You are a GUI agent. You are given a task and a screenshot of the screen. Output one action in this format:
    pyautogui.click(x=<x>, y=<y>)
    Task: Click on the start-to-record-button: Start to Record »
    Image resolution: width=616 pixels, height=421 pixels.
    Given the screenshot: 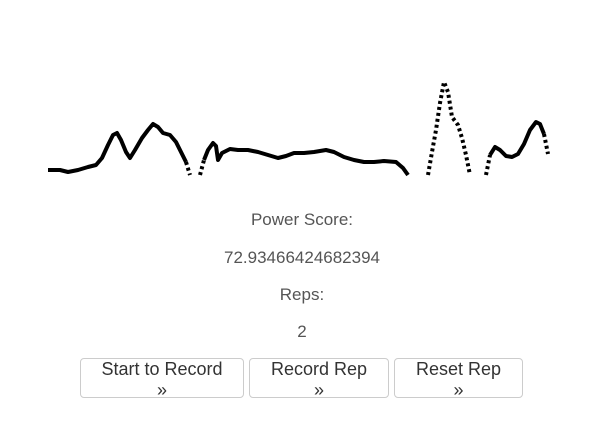 What is the action you would take?
    pyautogui.click(x=162, y=379)
    